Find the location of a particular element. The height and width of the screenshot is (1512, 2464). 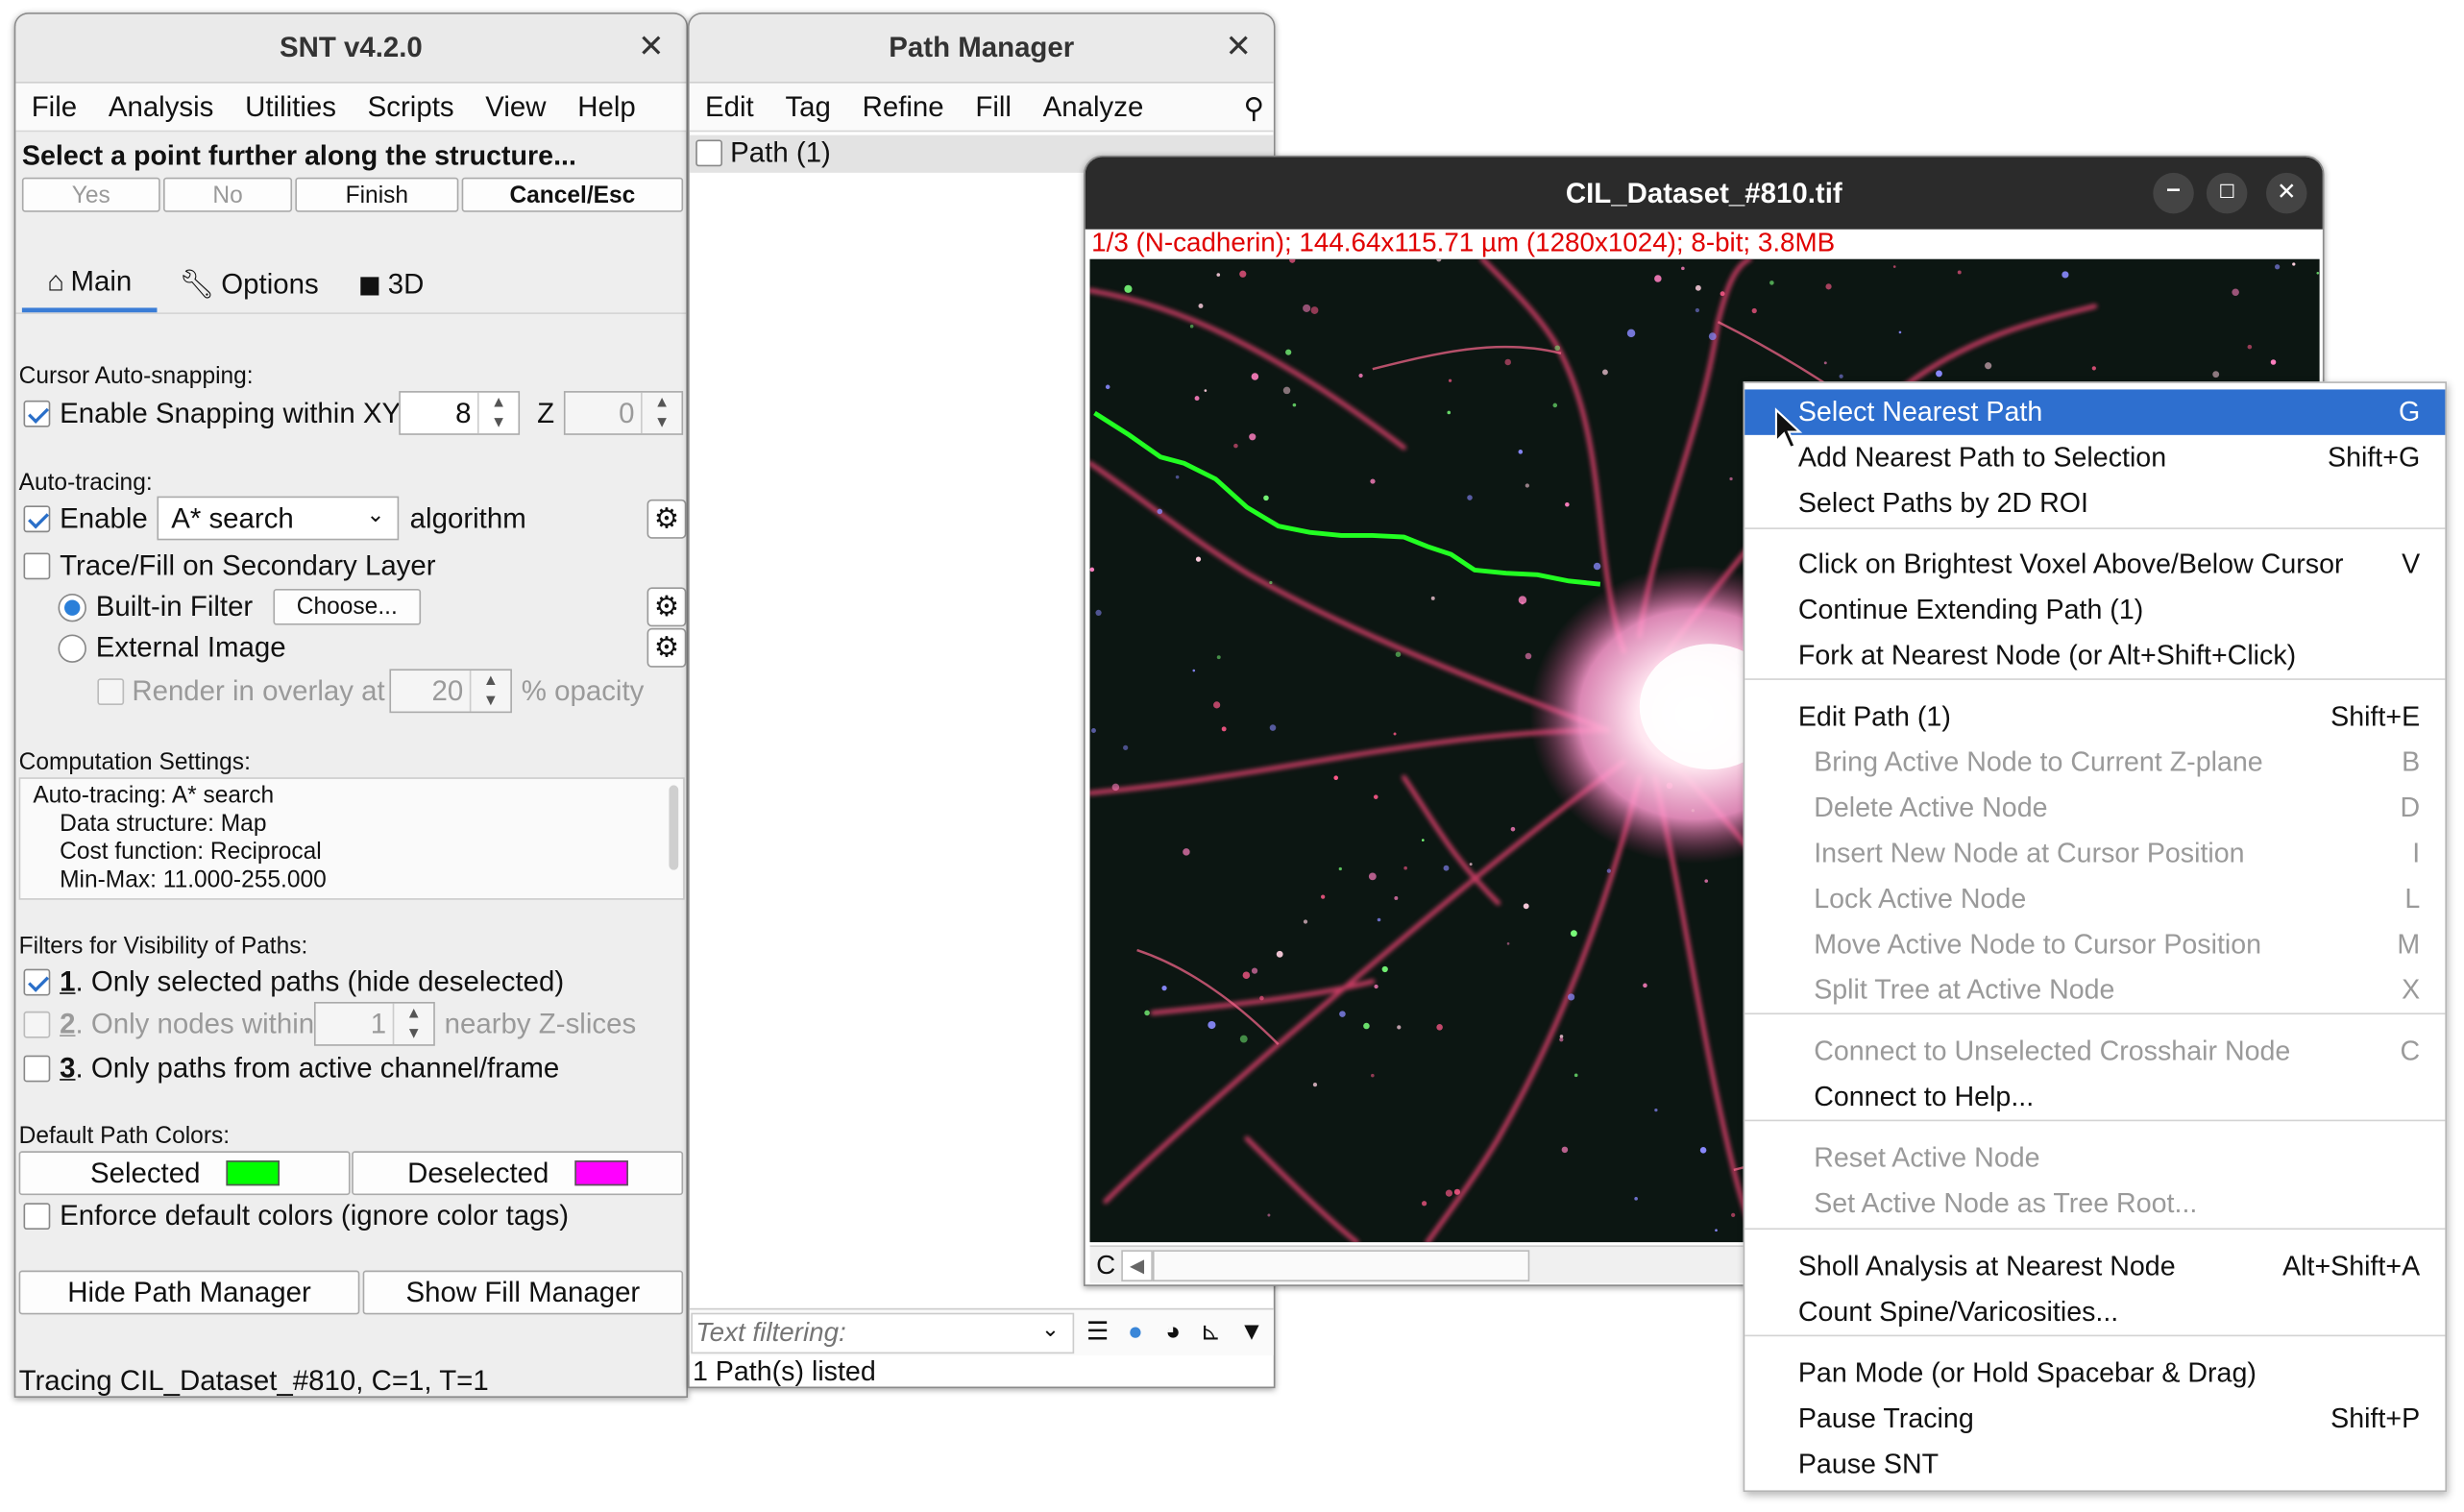

deselected-color-button: Deselected is located at coordinates (518, 1173).